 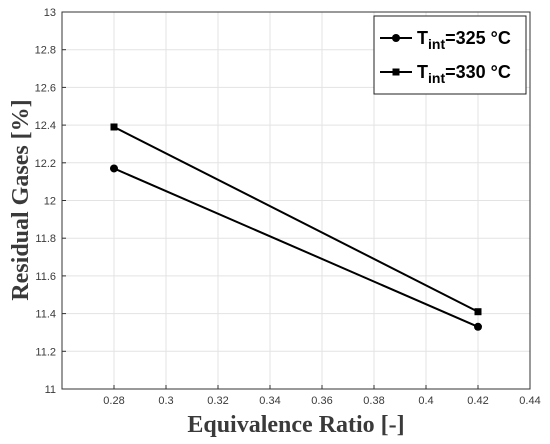 What do you see at coordinates (425, 401) in the screenshot?
I see `x-tick-label: 0.4` at bounding box center [425, 401].